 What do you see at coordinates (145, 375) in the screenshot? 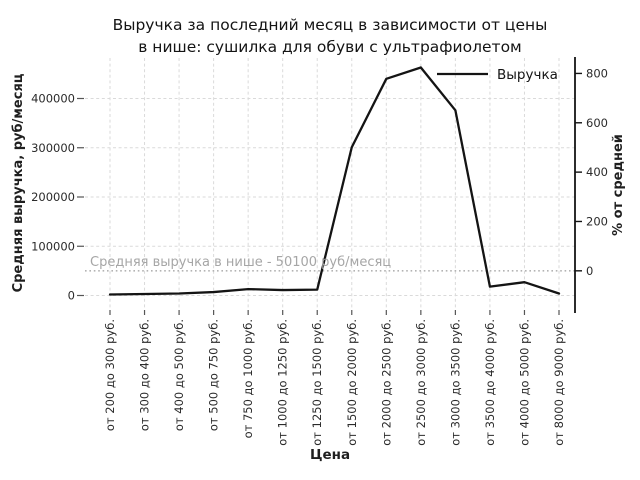
I see `x-tick-label: от 300 до 400 руб.` at bounding box center [145, 375].